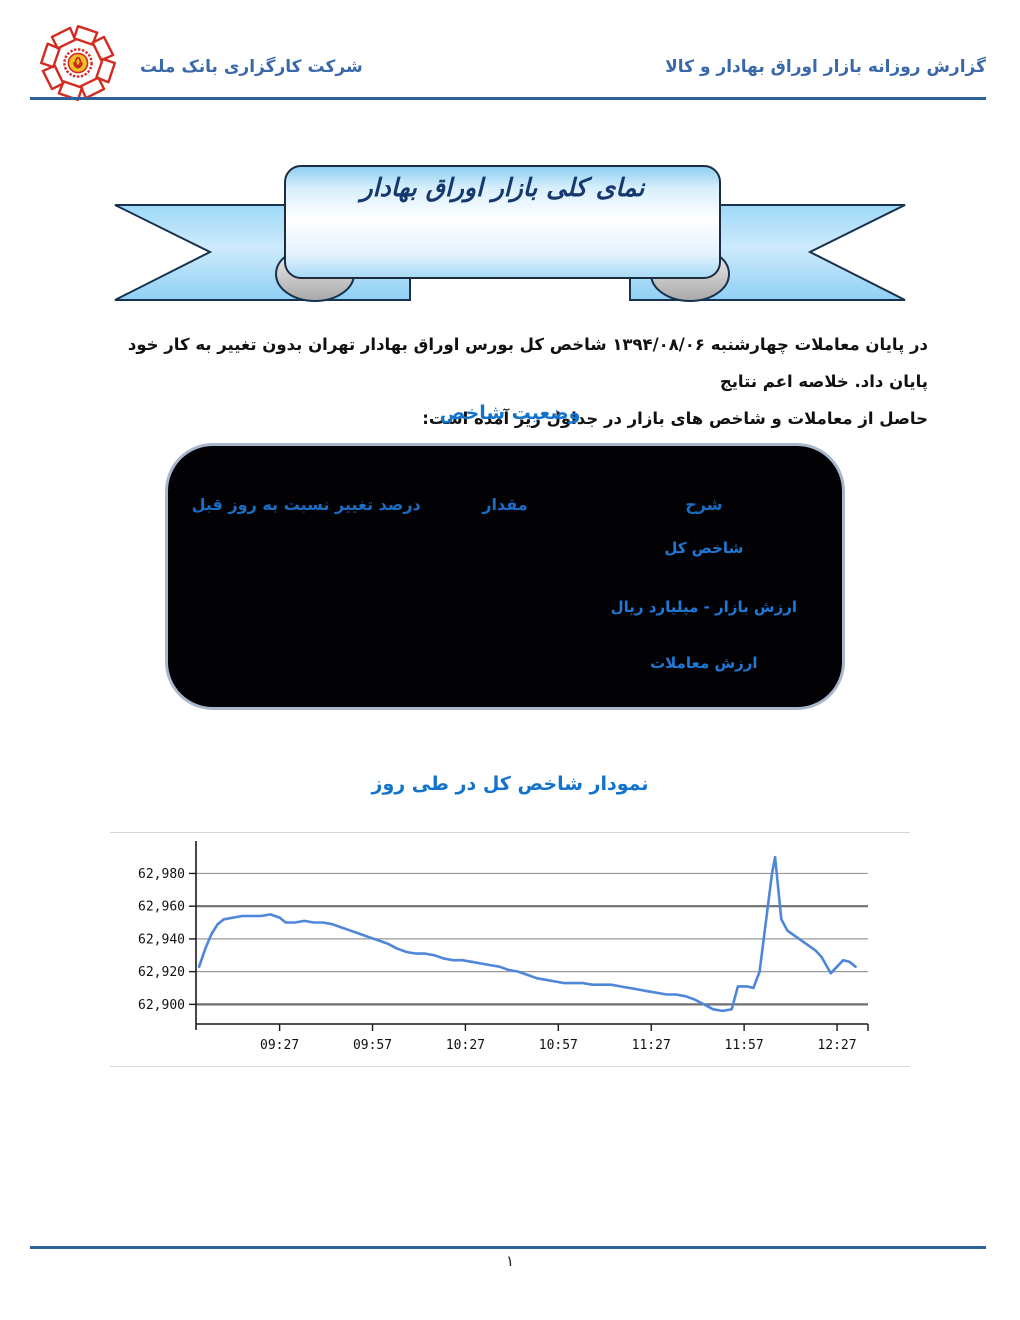 The image size is (1020, 1320). Describe the element at coordinates (502, 187) in the screenshot. I see `banner-title: نمای کلی بازار اوراق بهادار` at that location.